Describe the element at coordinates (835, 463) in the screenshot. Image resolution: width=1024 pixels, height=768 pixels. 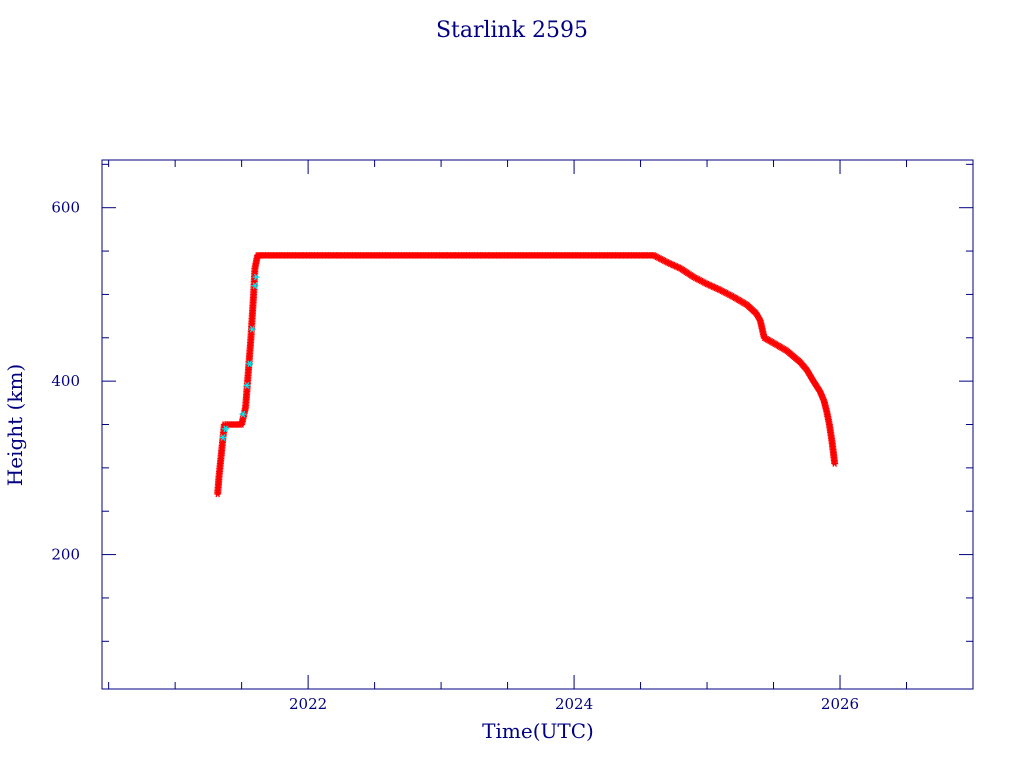
I see `series-main-point` at that location.